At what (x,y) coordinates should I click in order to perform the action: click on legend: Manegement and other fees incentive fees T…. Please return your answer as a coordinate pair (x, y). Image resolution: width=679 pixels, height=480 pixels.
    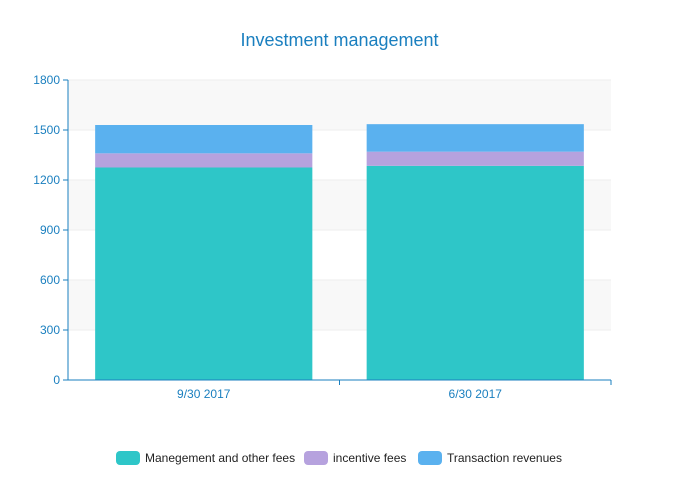
    Looking at the image, I should click on (339, 458).